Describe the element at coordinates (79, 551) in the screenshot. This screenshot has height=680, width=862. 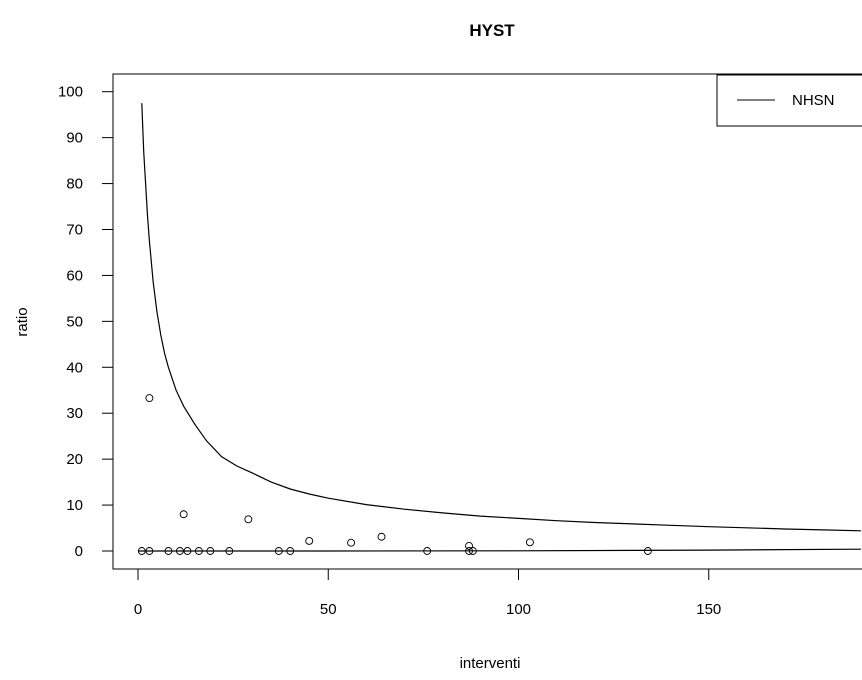
I see `y-tick-label: 0` at that location.